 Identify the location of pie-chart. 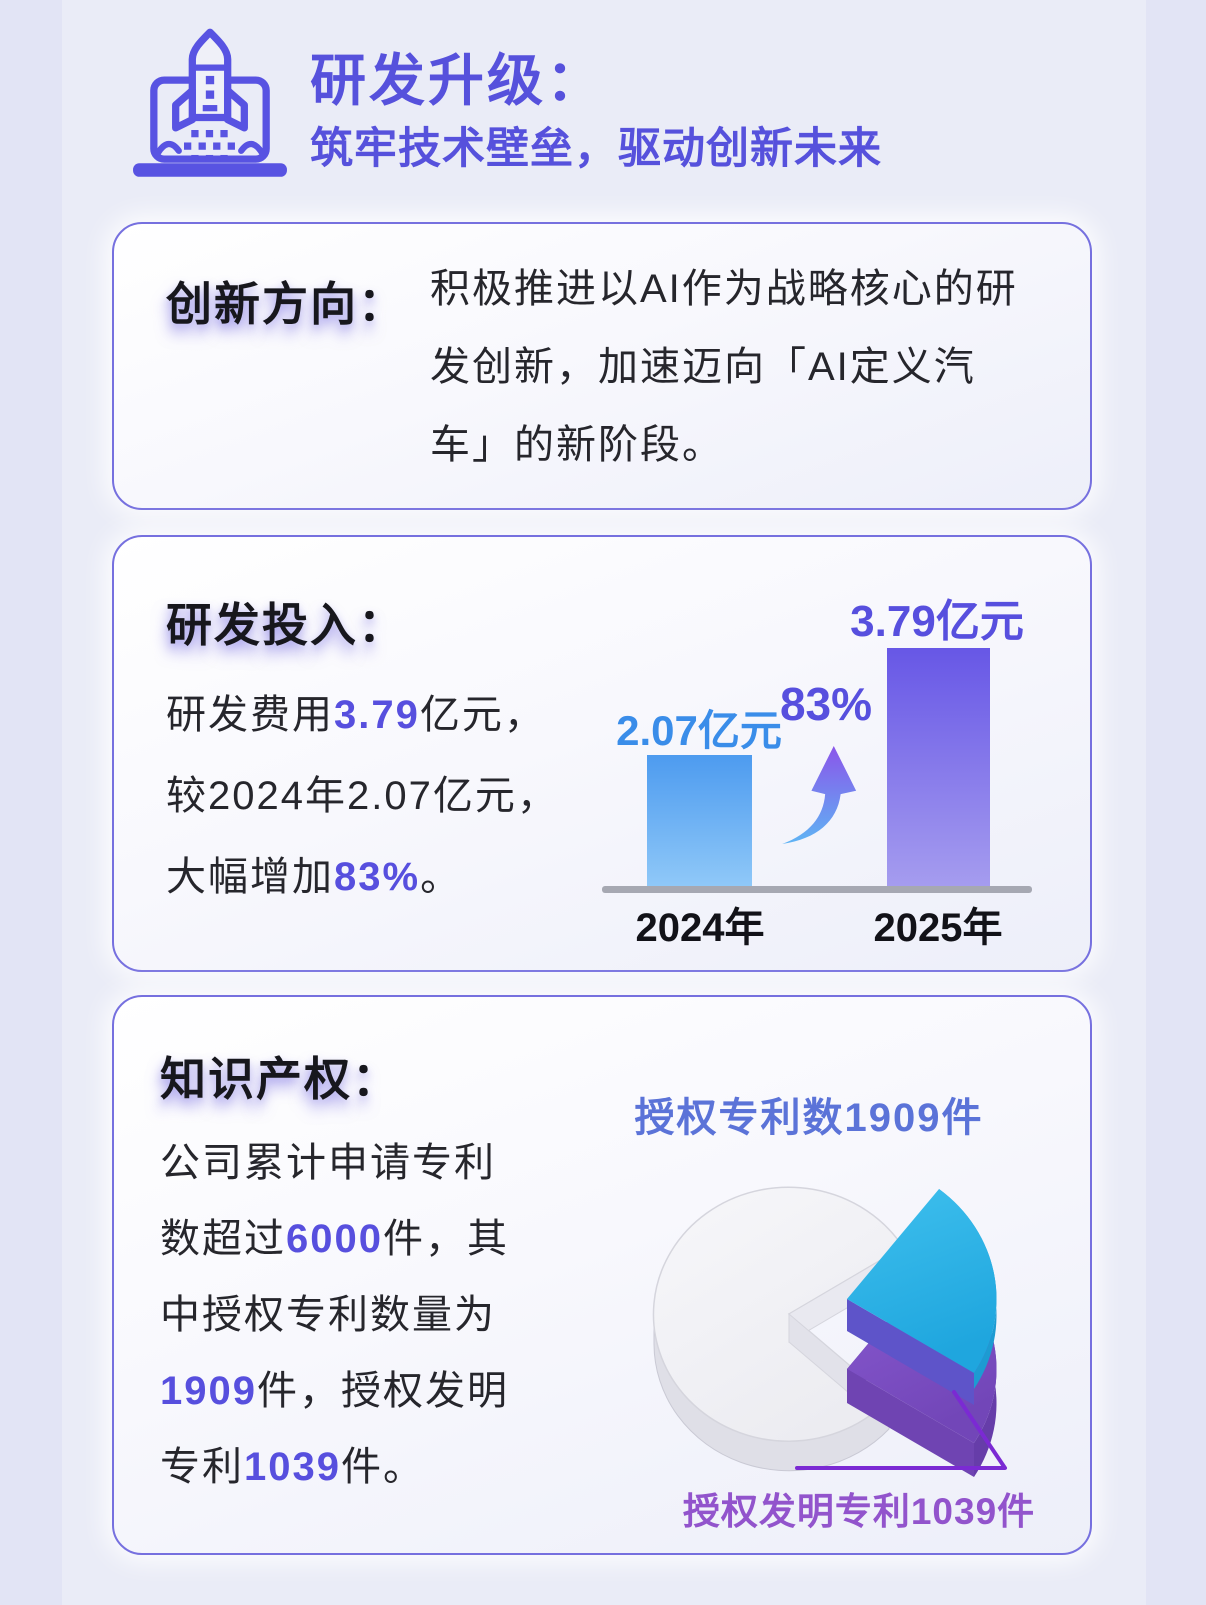
(829, 1331).